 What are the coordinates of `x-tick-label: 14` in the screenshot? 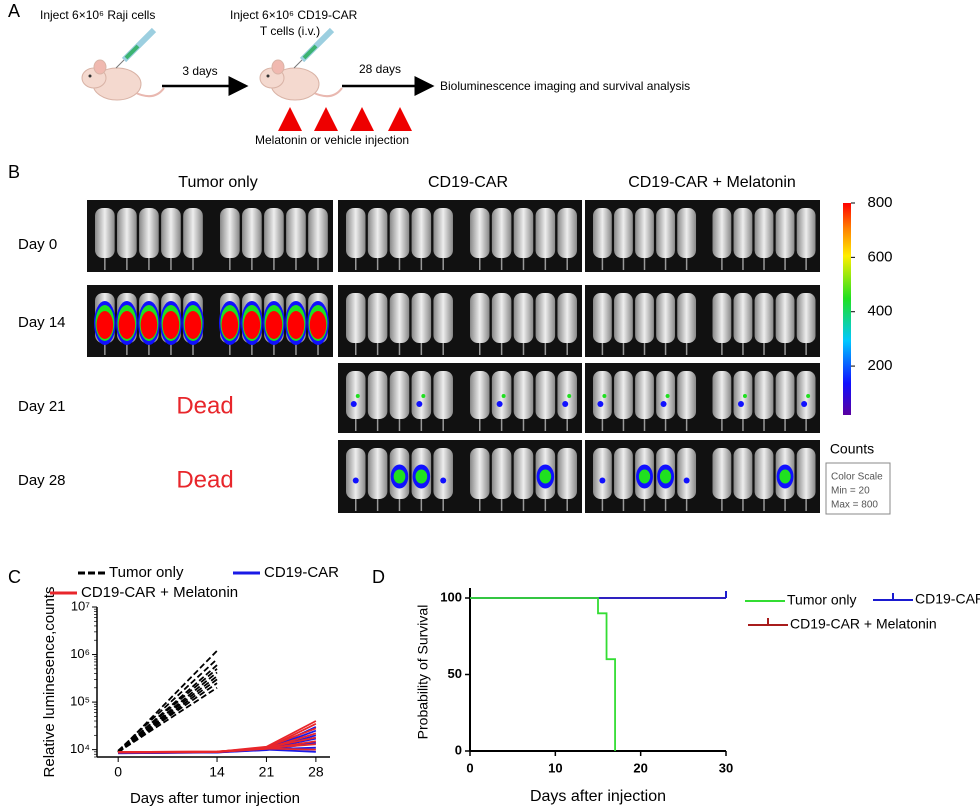 It's located at (217, 772).